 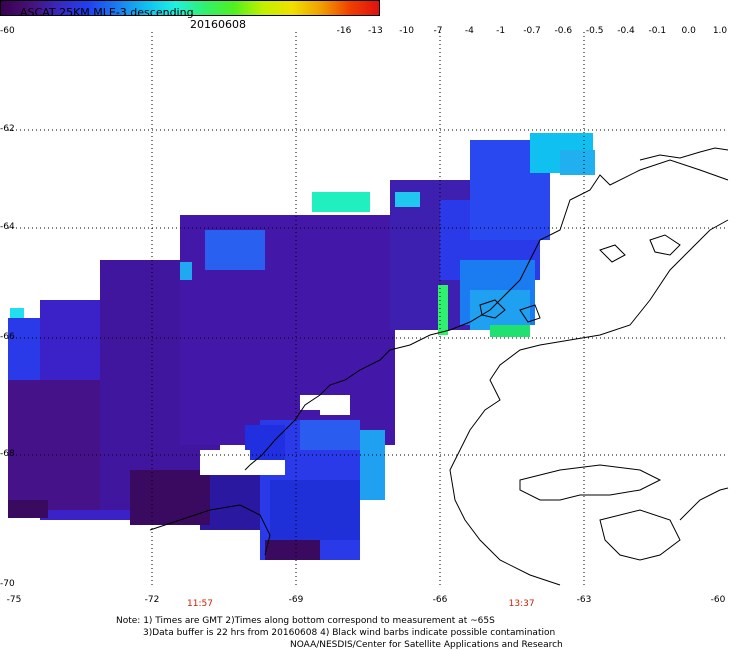 I want to click on colorbar, so click(x=190, y=8).